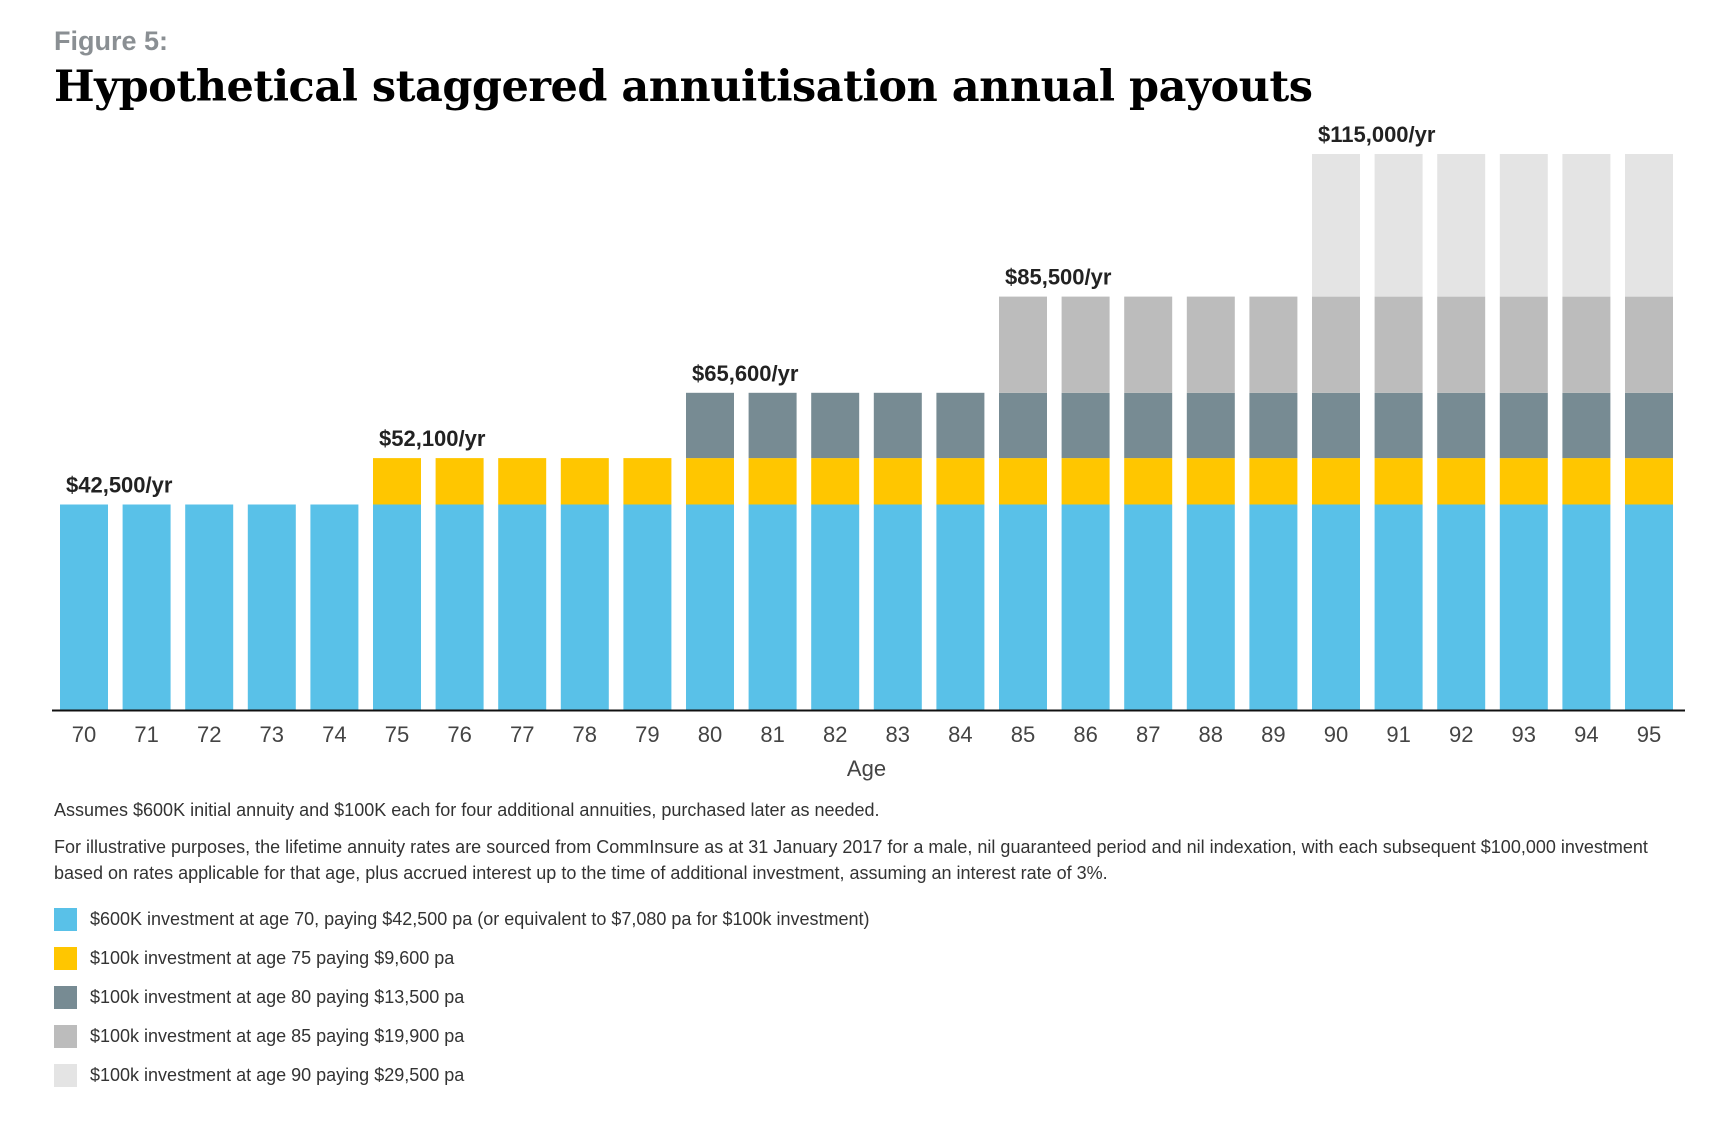 The width and height of the screenshot is (1736, 1124). I want to click on x-tick-label: 88, so click(1211, 734).